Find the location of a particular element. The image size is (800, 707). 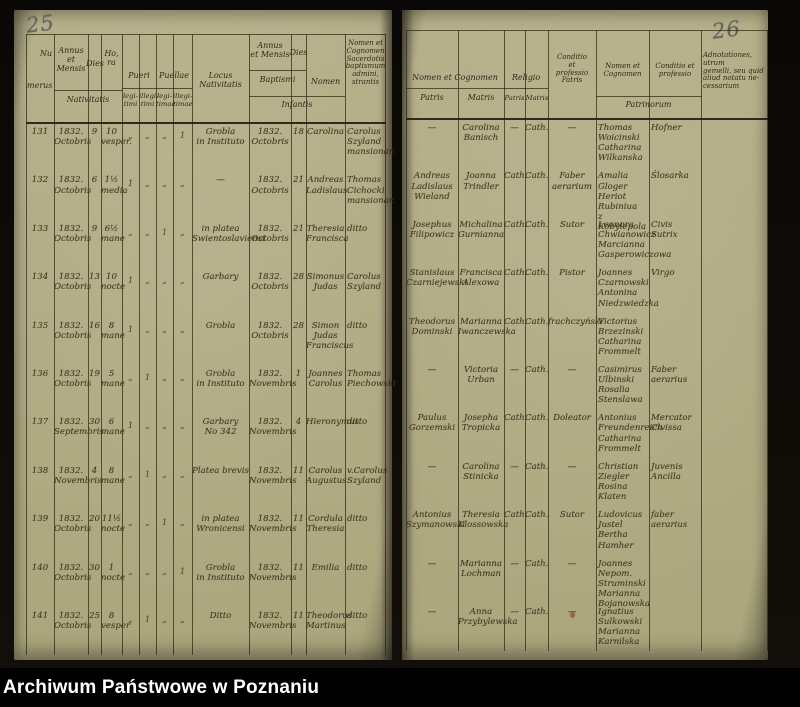

cell-number: 136 is located at coordinates (40, 373).